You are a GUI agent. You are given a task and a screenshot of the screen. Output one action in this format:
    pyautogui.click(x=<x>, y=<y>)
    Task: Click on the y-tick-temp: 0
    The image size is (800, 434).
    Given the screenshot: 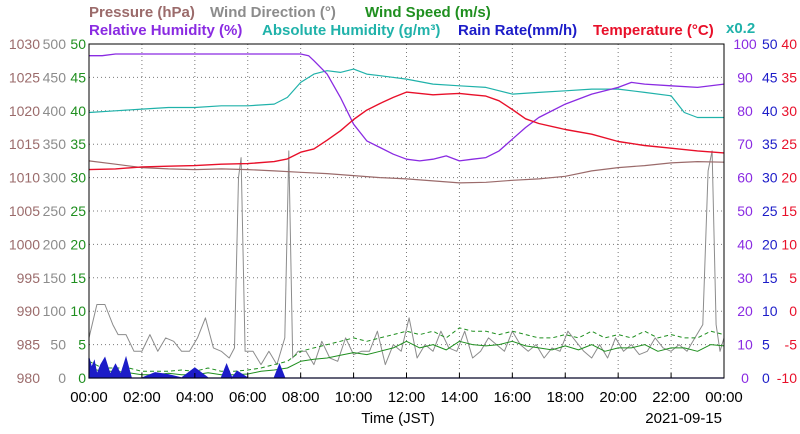 What is the action you would take?
    pyautogui.click(x=793, y=311)
    